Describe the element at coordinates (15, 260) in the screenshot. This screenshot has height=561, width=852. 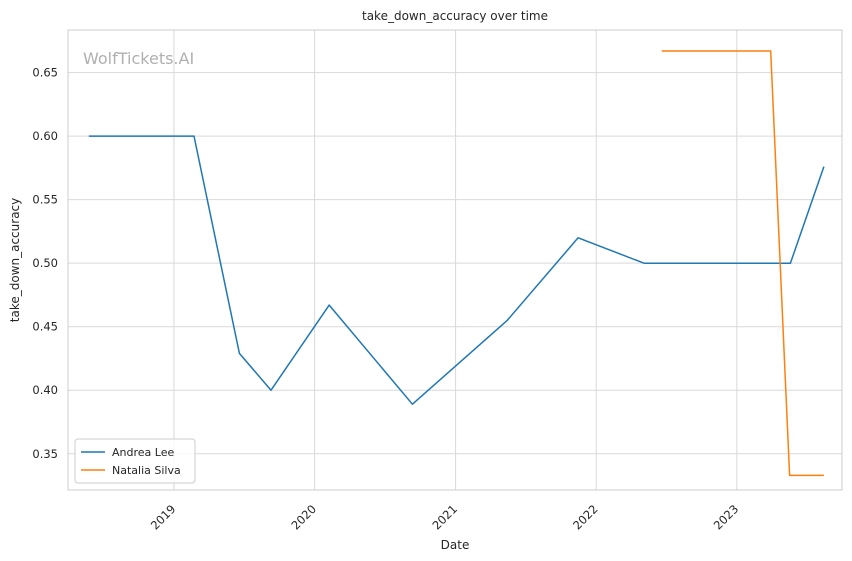
I see `y-axis-title: take_down_accuracy` at that location.